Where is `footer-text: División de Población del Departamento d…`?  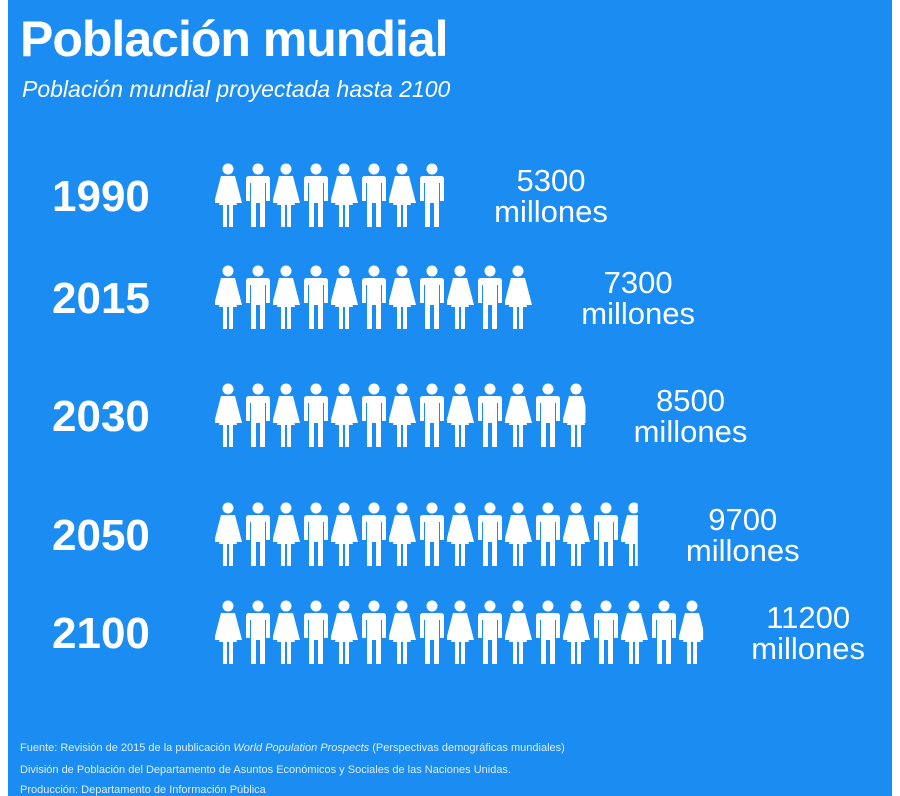
footer-text: División de Población del Departamento d… is located at coordinates (265, 770).